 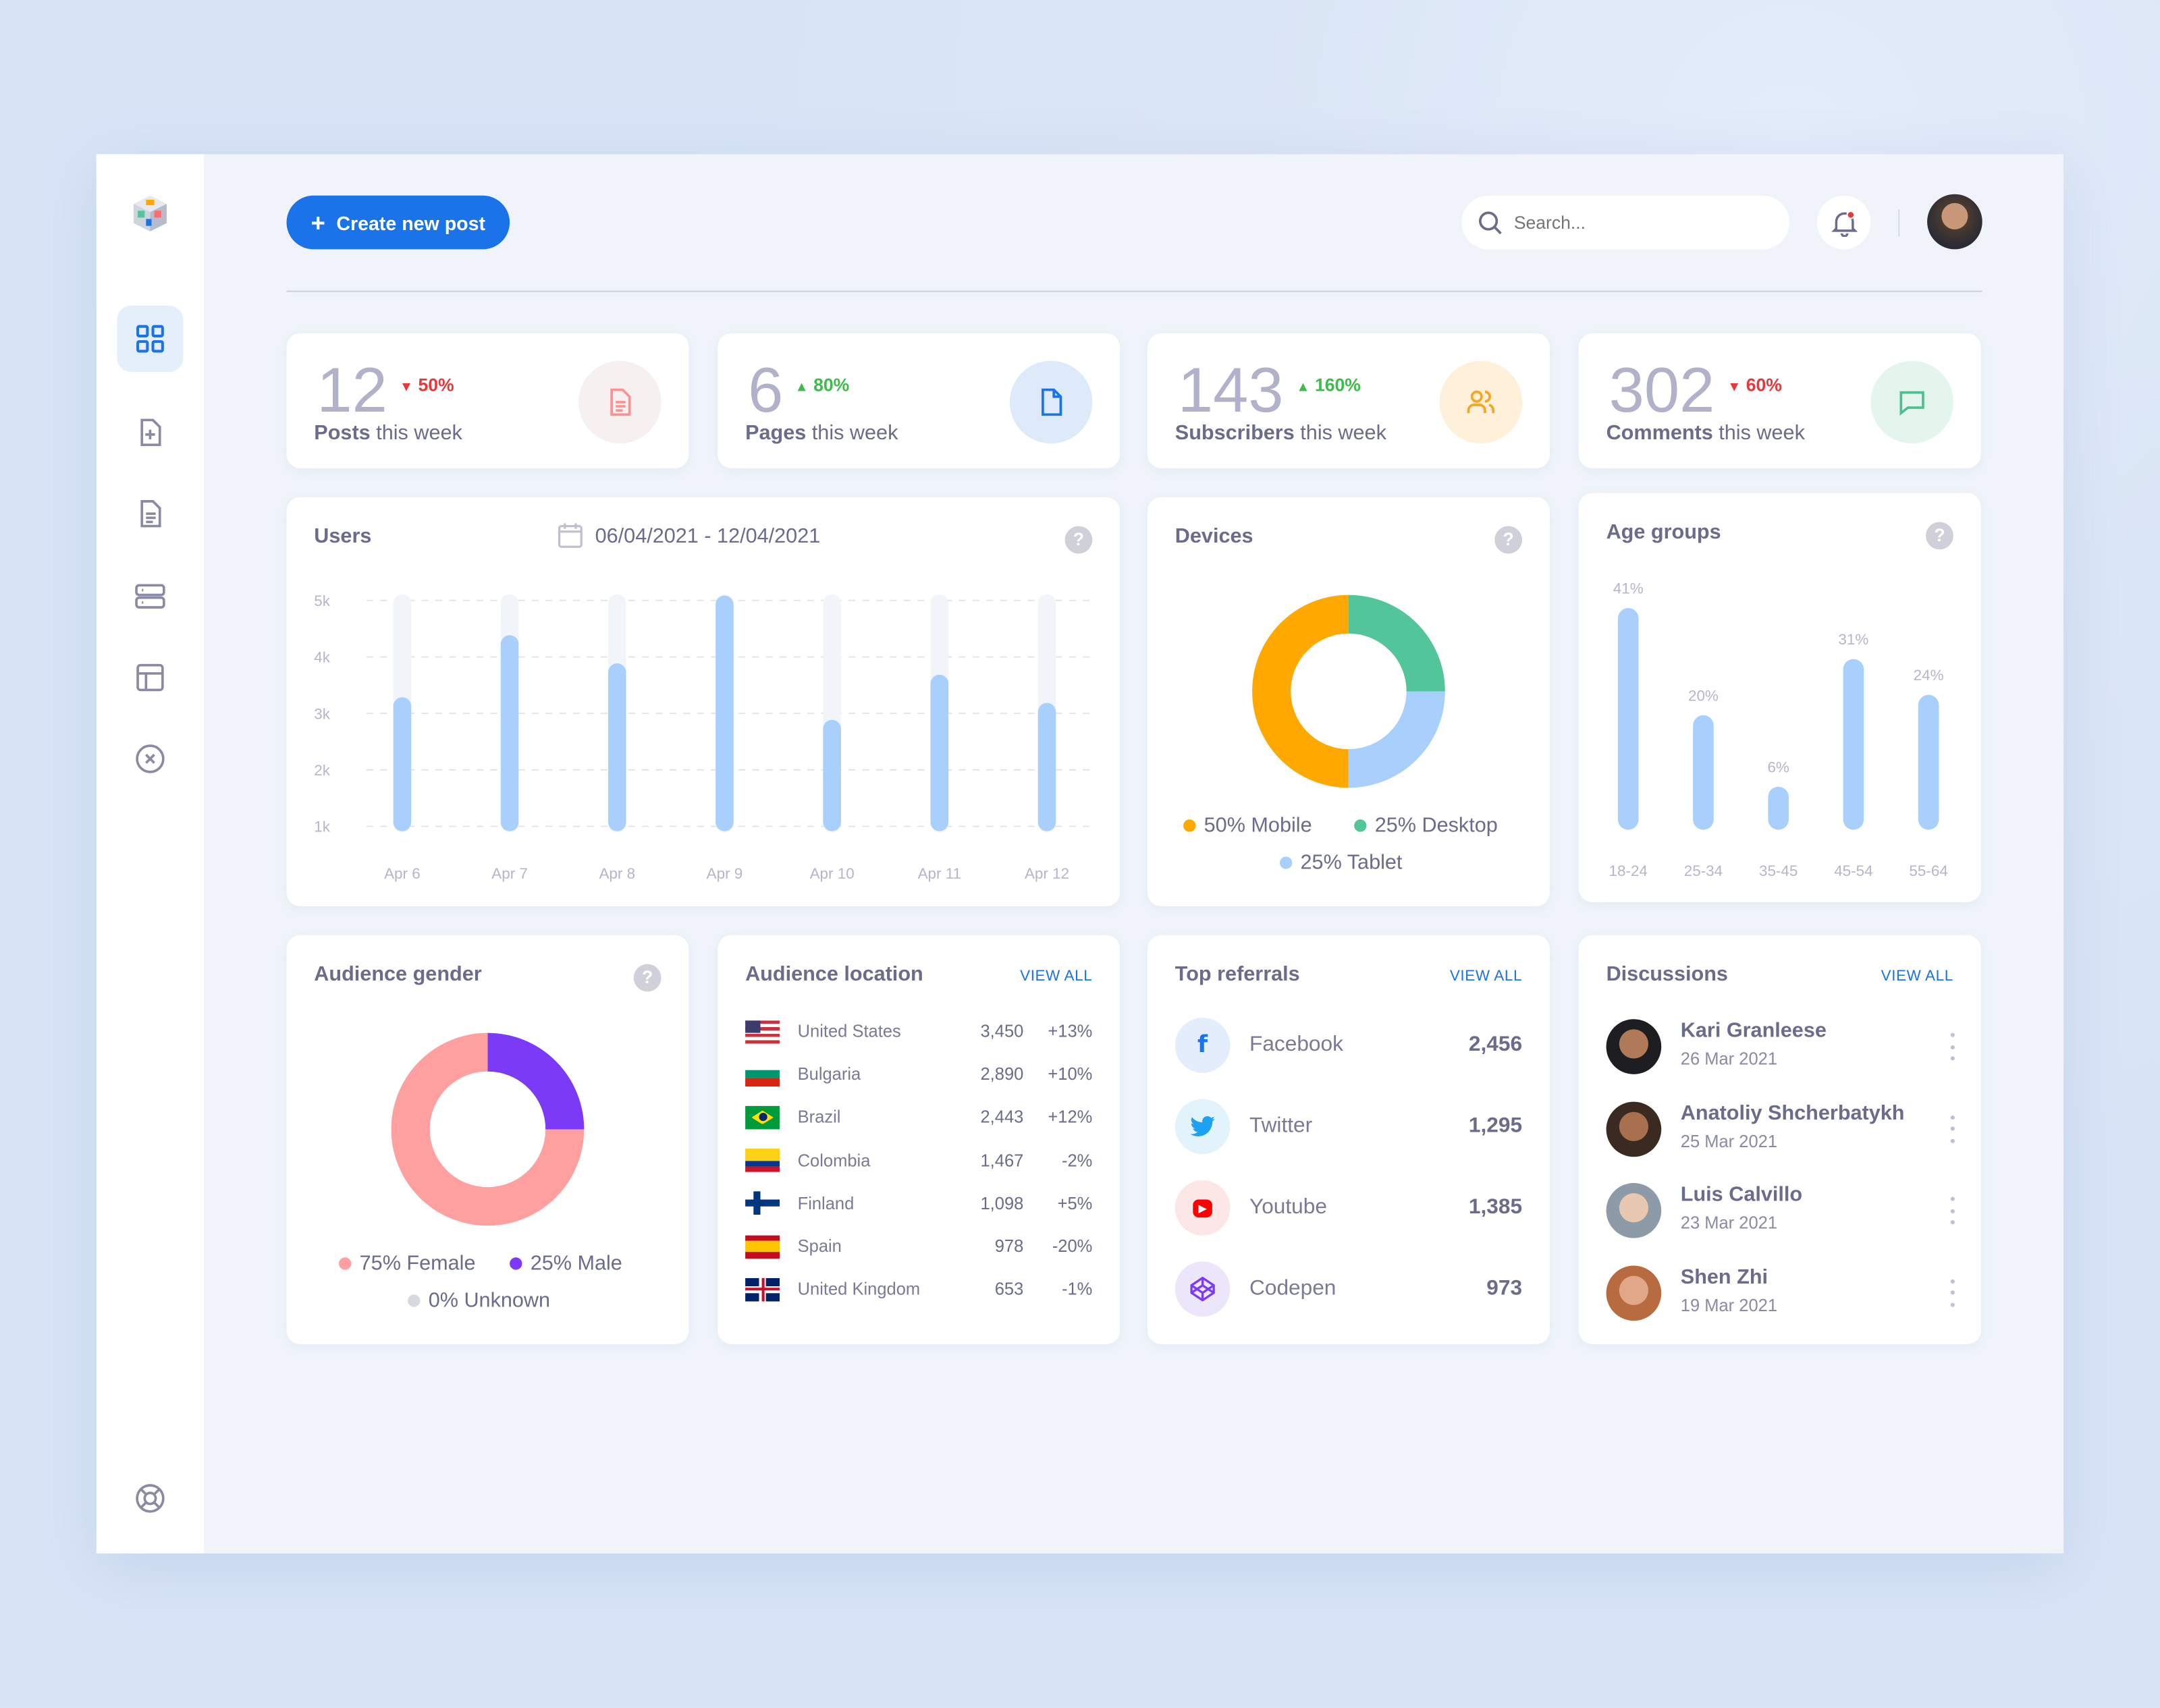 What do you see at coordinates (570, 535) in the screenshot?
I see `calendar-icon` at bounding box center [570, 535].